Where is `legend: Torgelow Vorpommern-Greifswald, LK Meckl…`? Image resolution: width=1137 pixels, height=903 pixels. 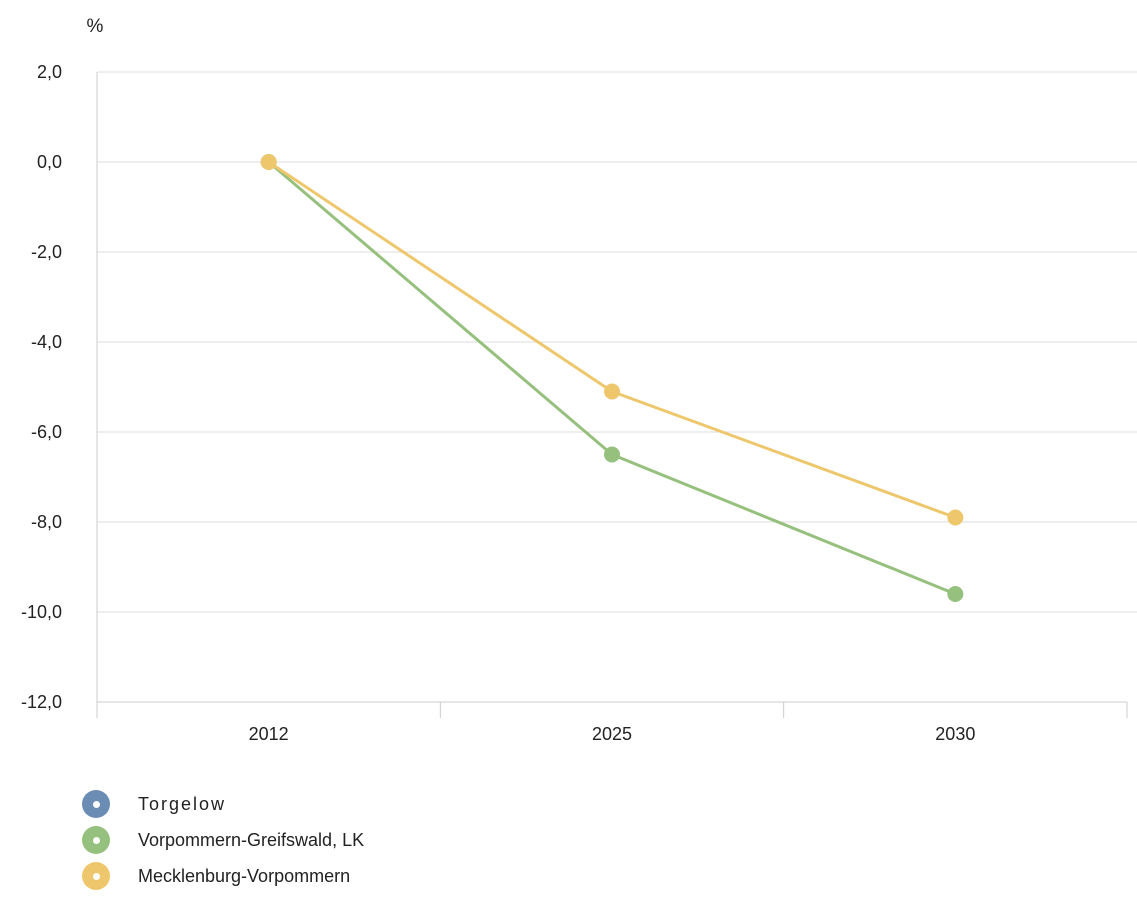
legend: Torgelow Vorpommern-Greifswald, LK Meckl… is located at coordinates (223, 840).